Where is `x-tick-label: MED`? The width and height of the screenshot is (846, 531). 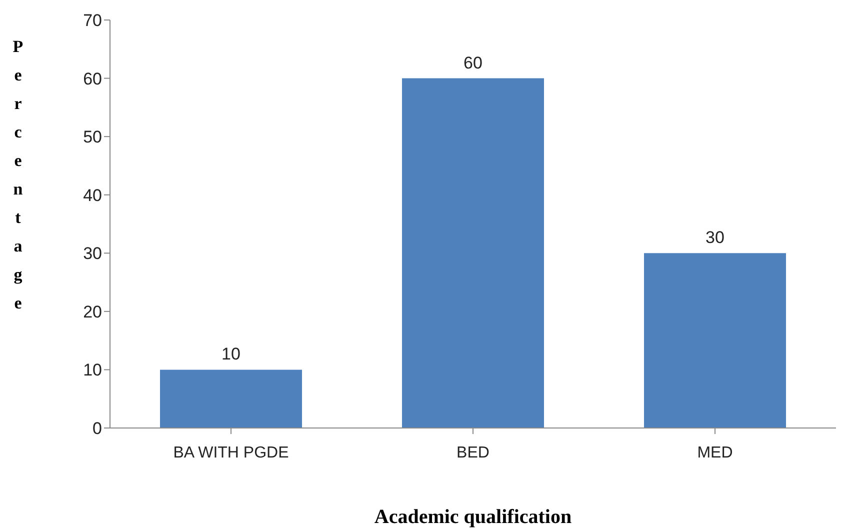 x-tick-label: MED is located at coordinates (715, 453).